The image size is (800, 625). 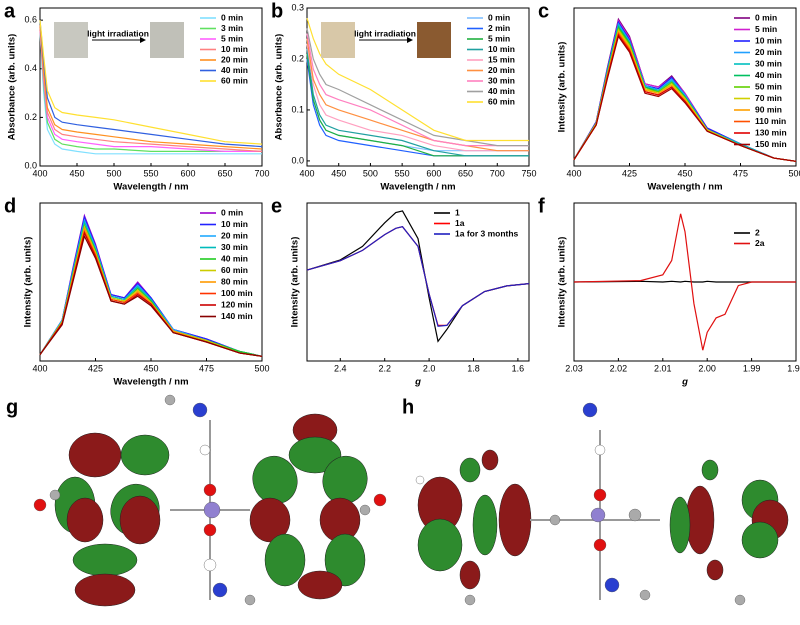 What do you see at coordinates (150, 173) in the screenshot?
I see `x-tick-label: 550` at bounding box center [150, 173].